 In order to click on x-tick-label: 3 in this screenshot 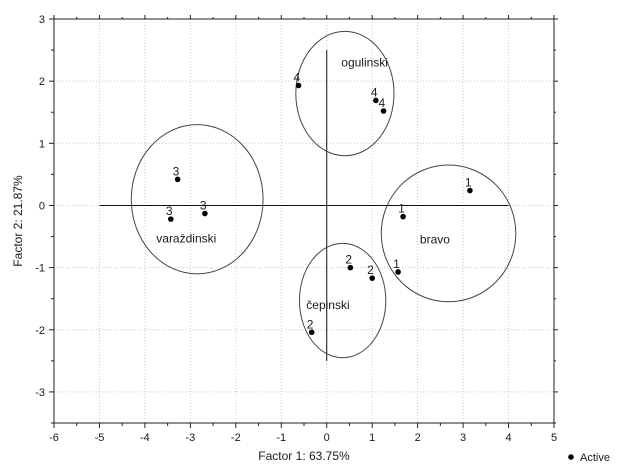, I will do `click(463, 438)`.